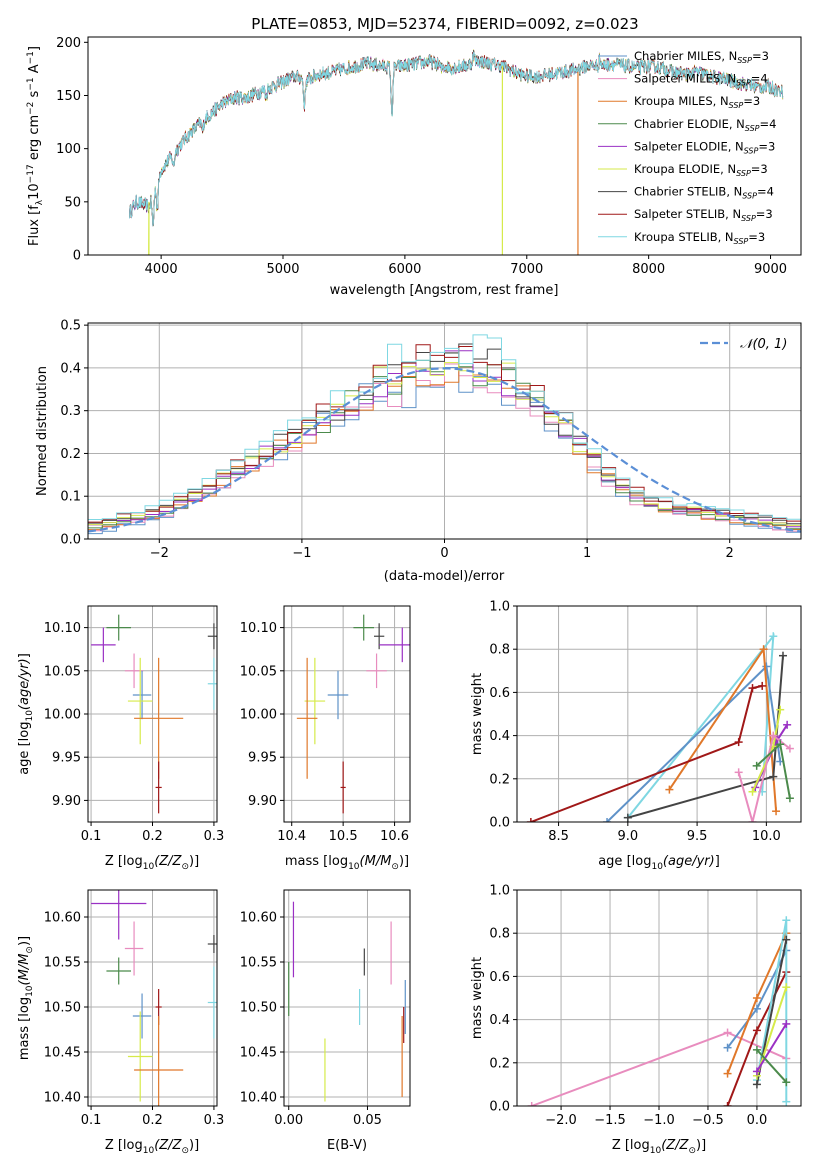  Describe the element at coordinates (367, 1120) in the screenshot. I see `x-tick-label: 0.05` at that location.